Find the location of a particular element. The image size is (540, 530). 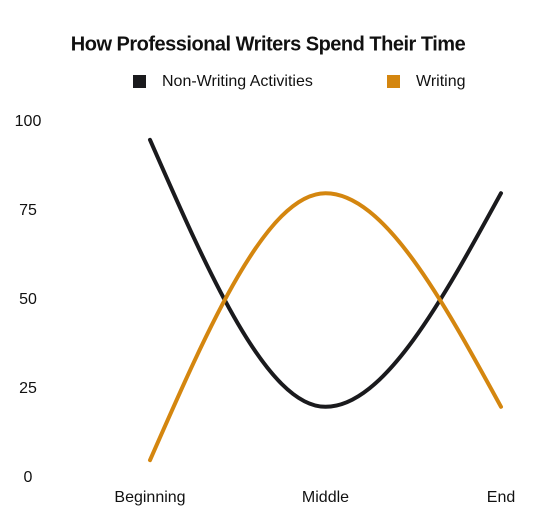

y-tick-label: 75 is located at coordinates (28, 210).